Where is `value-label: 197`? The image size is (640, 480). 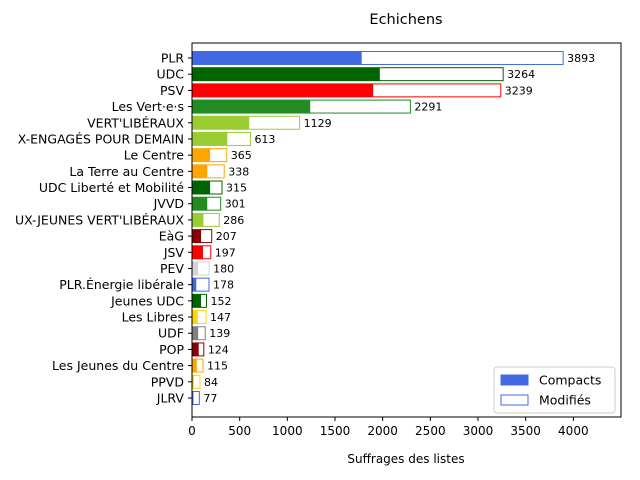 value-label: 197 is located at coordinates (225, 252).